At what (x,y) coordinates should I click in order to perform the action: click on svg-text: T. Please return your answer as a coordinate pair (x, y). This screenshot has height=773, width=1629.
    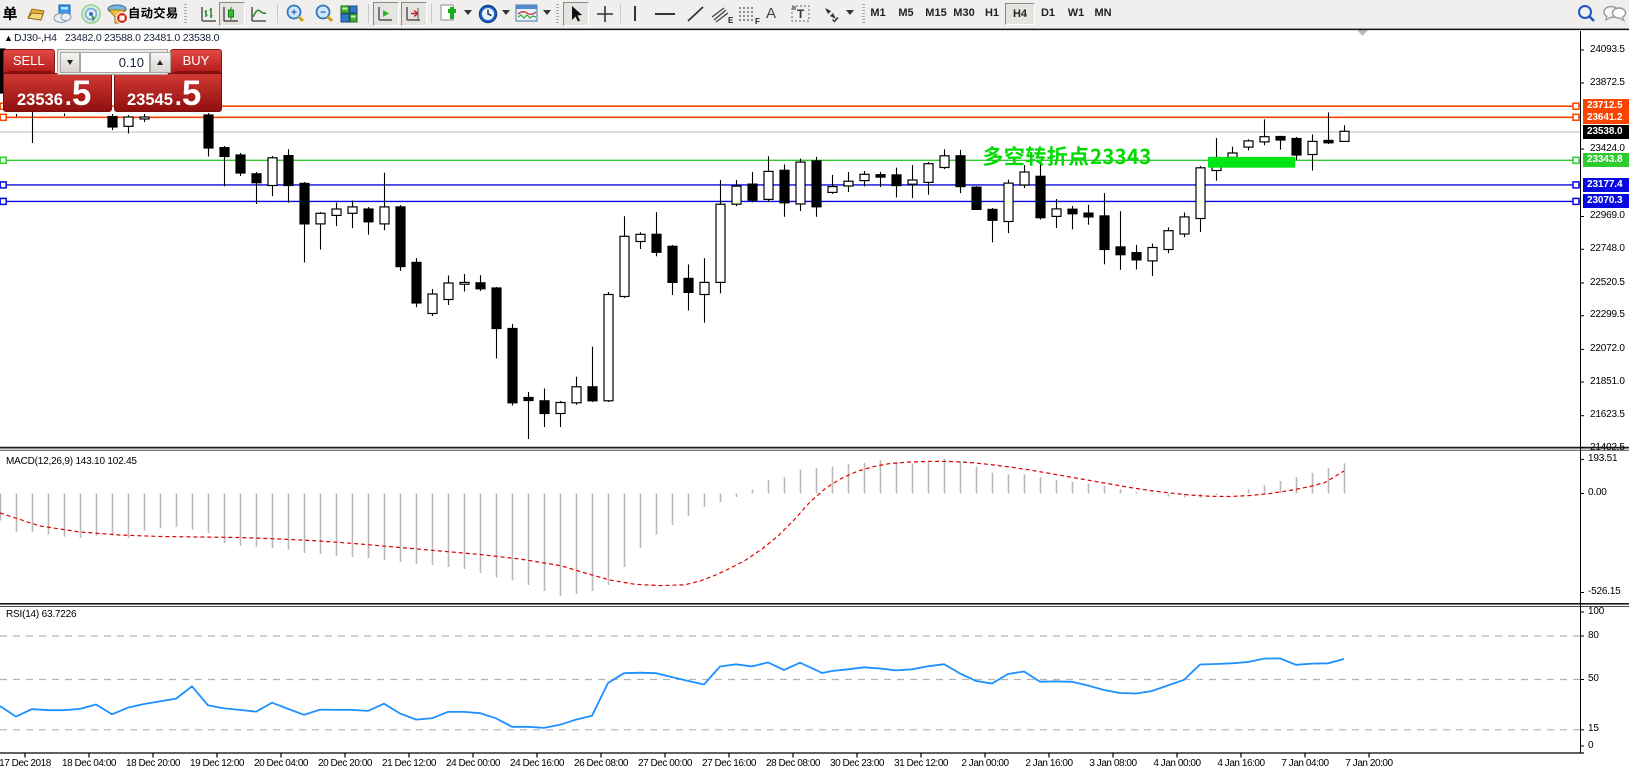
    Looking at the image, I should click on (801, 14).